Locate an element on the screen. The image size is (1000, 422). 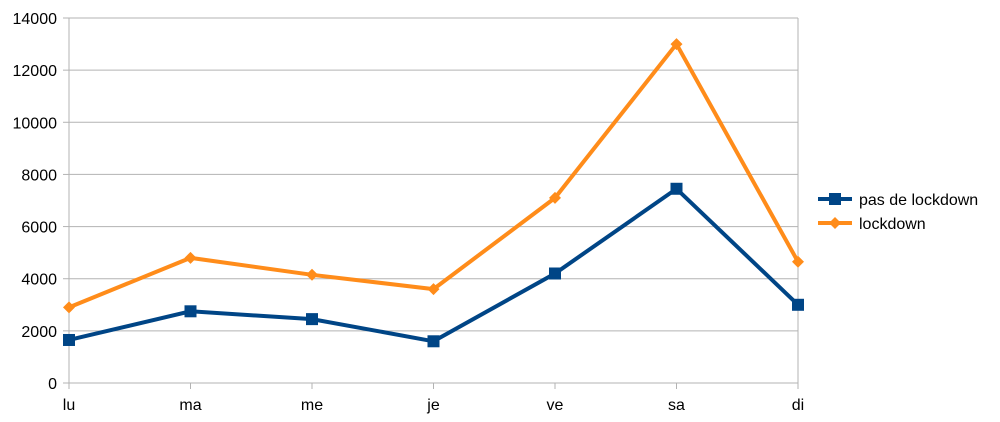
x-tick-label: ma is located at coordinates (190, 405).